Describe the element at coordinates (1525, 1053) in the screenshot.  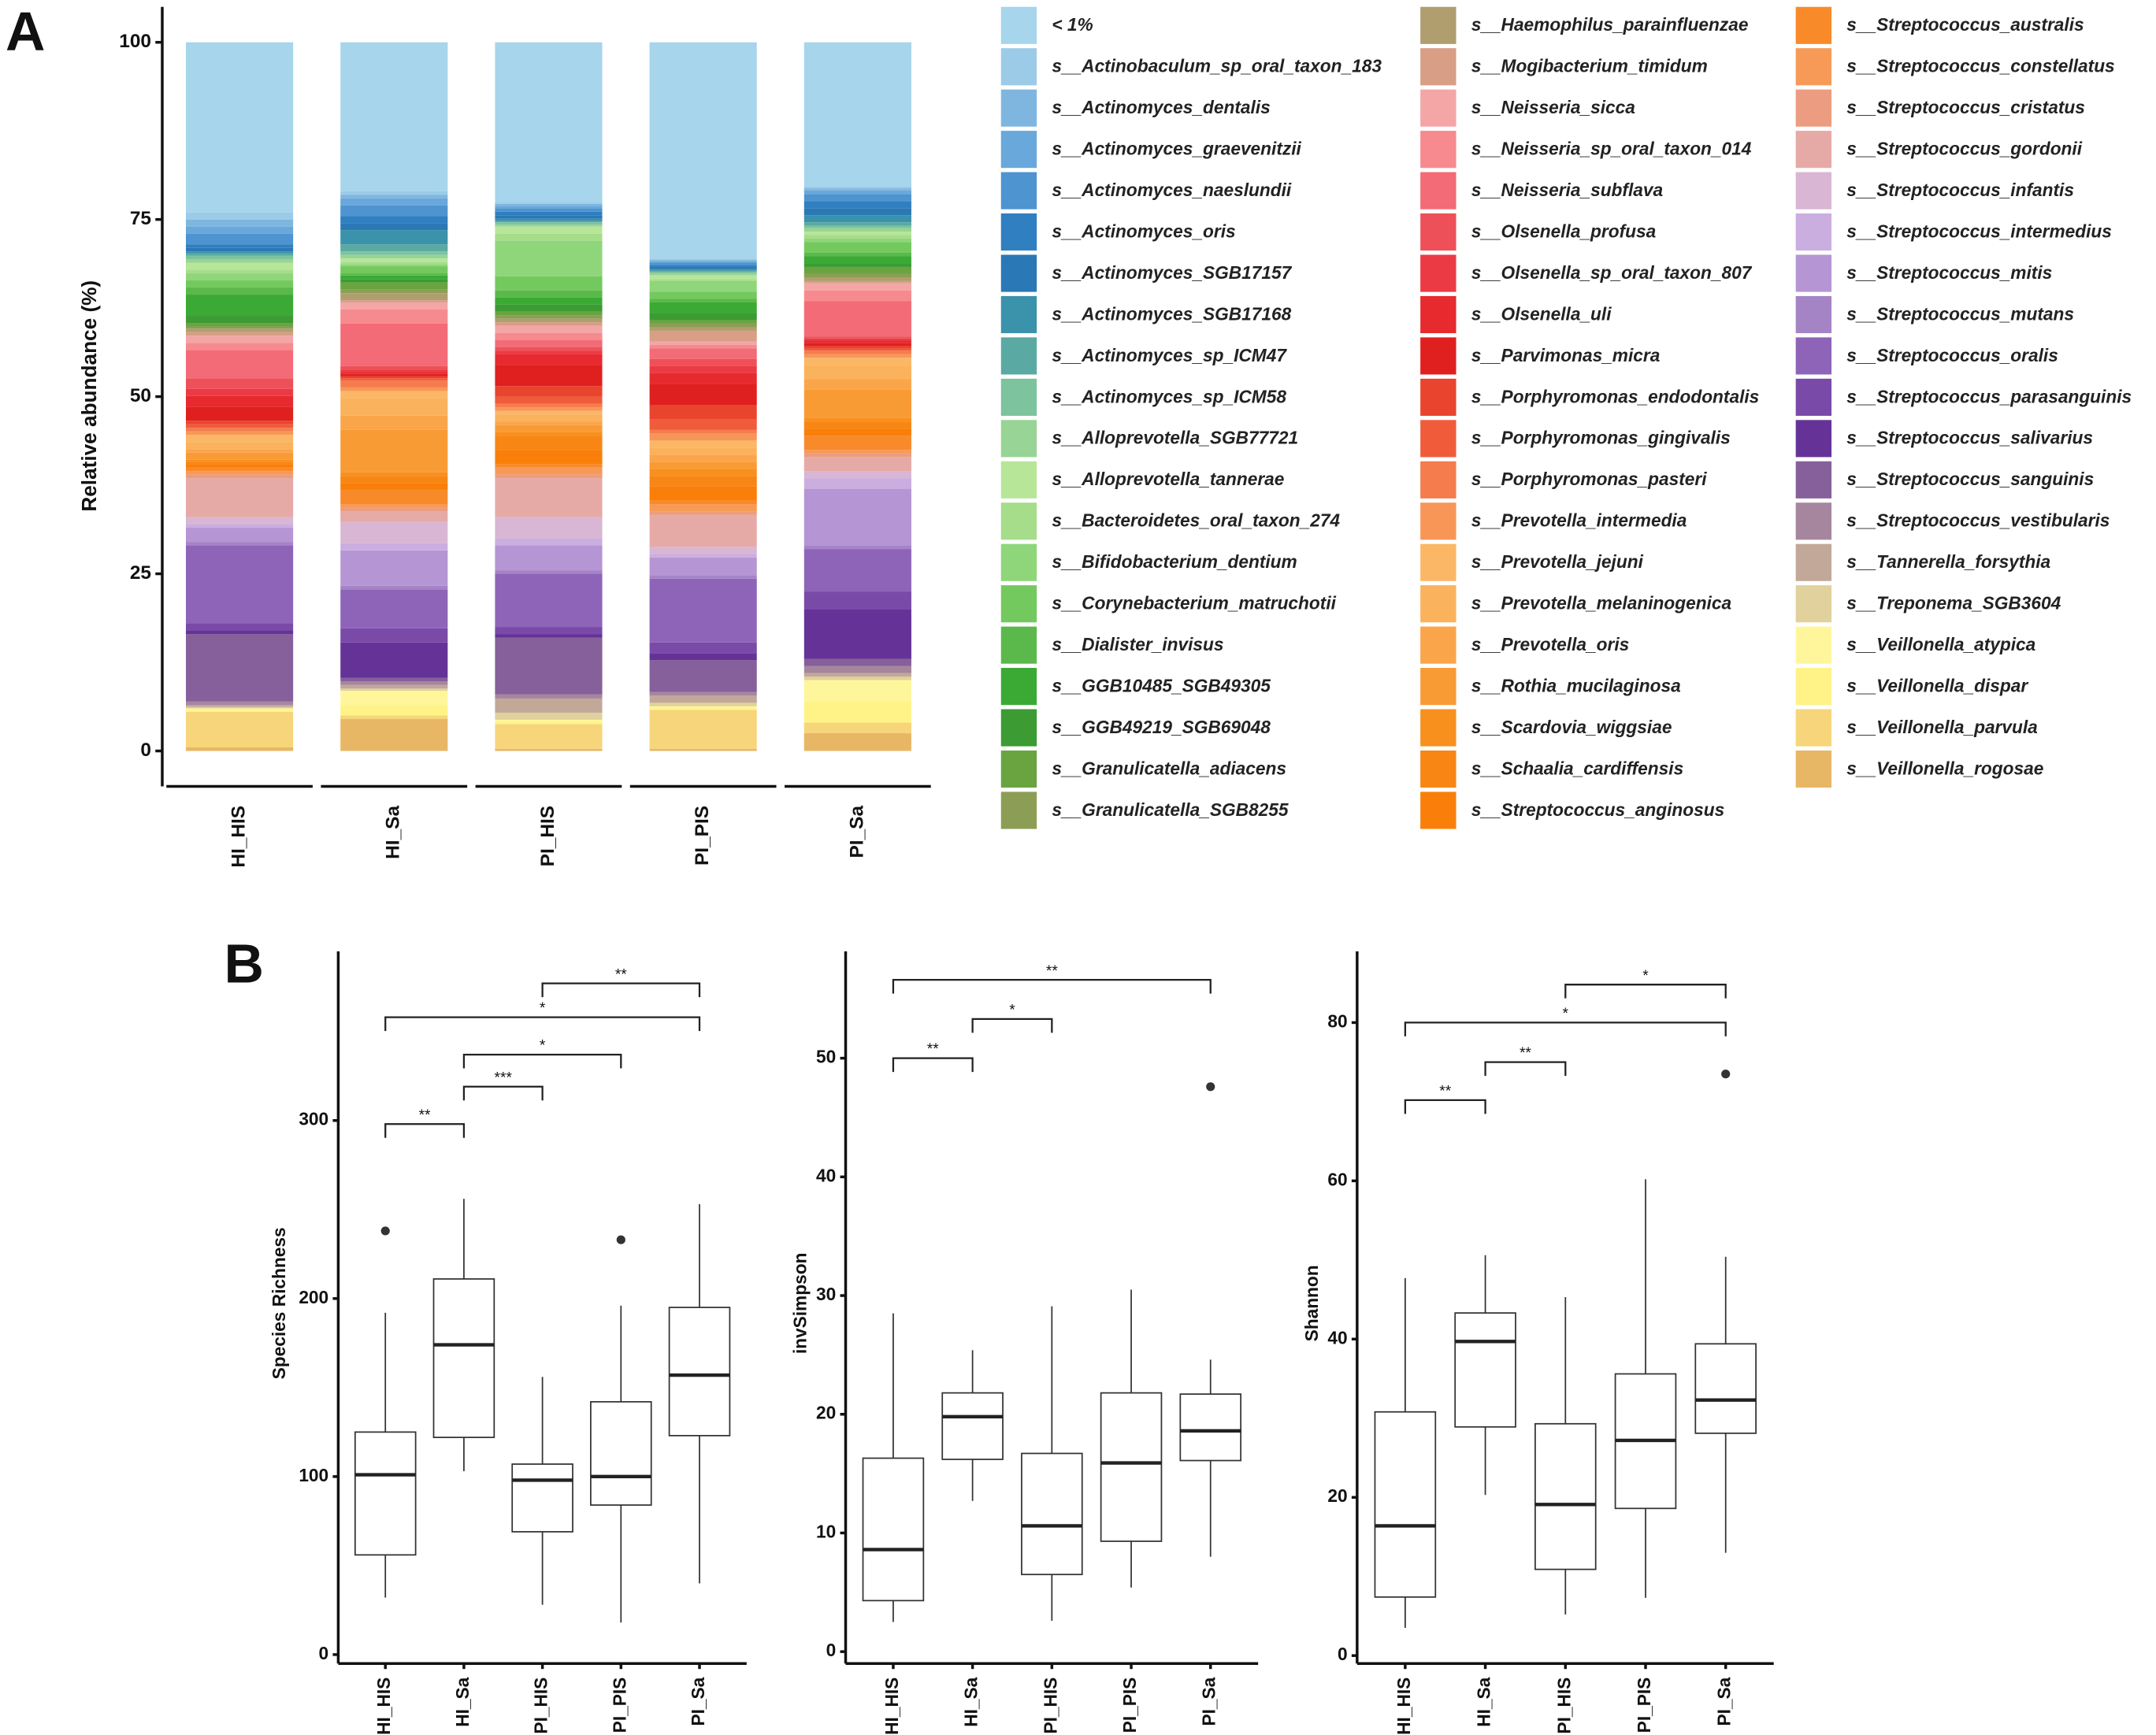
I see `significance-label: **` at that location.